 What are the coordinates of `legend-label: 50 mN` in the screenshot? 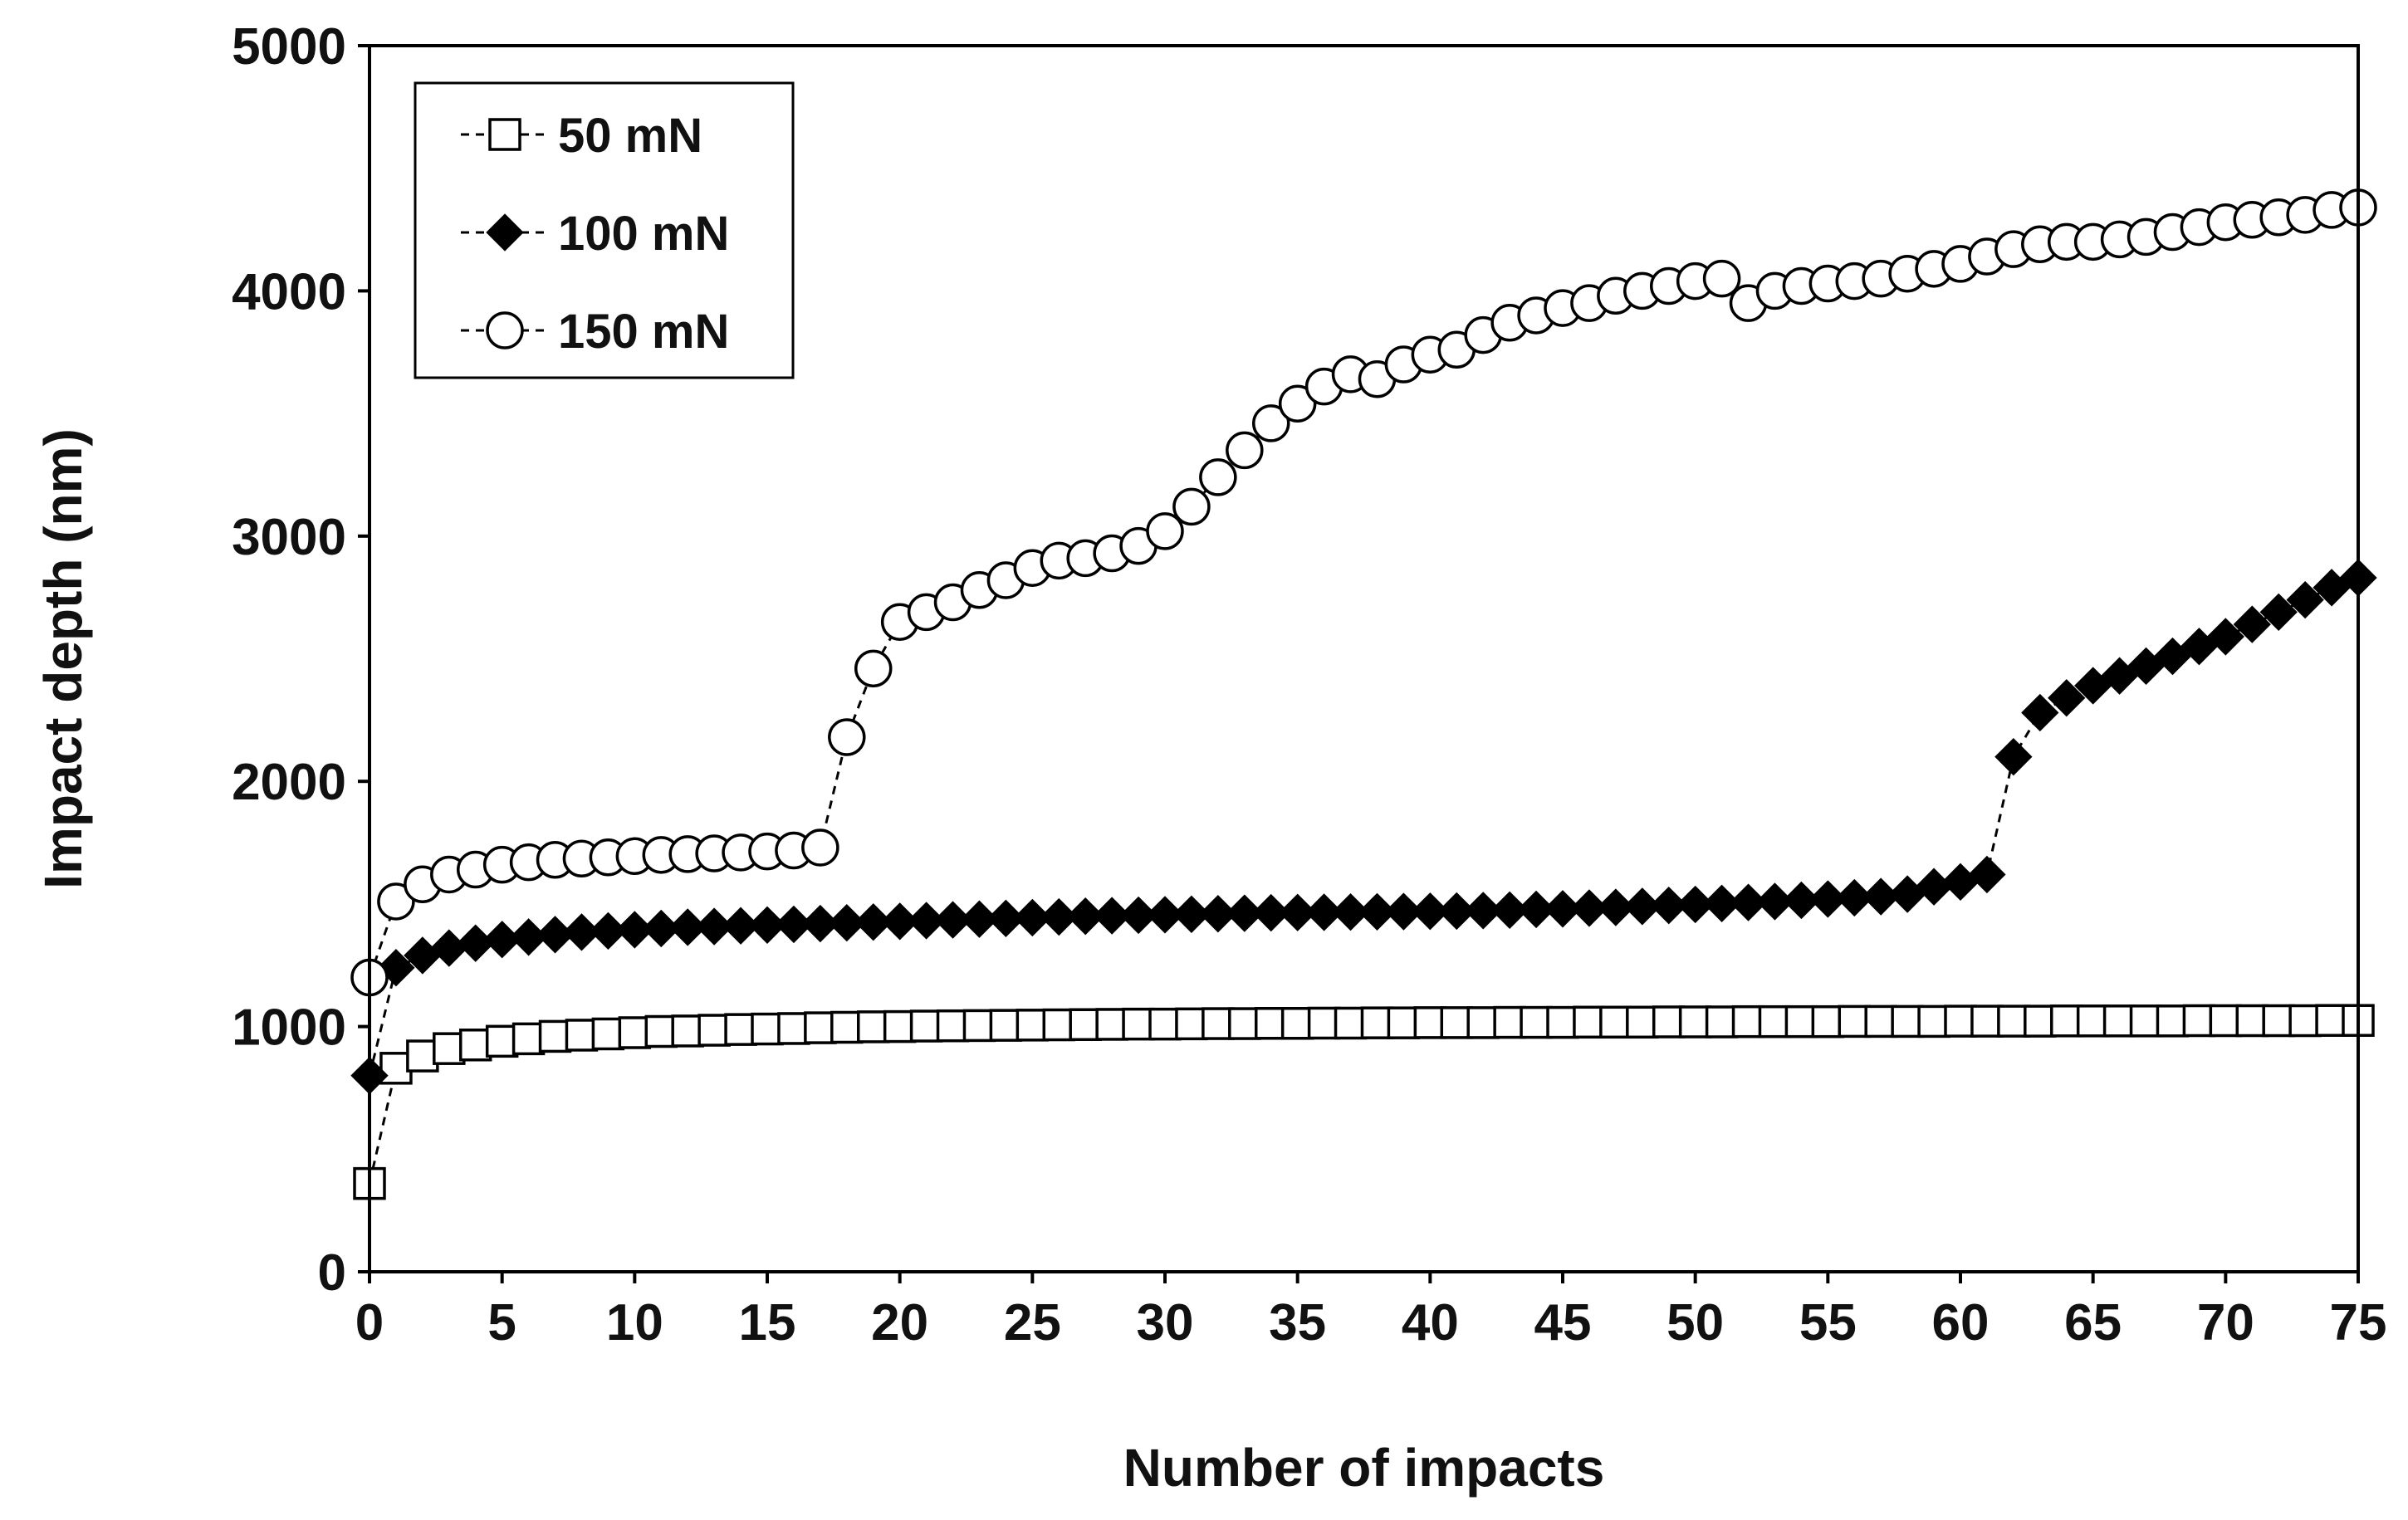 It's located at (630, 136).